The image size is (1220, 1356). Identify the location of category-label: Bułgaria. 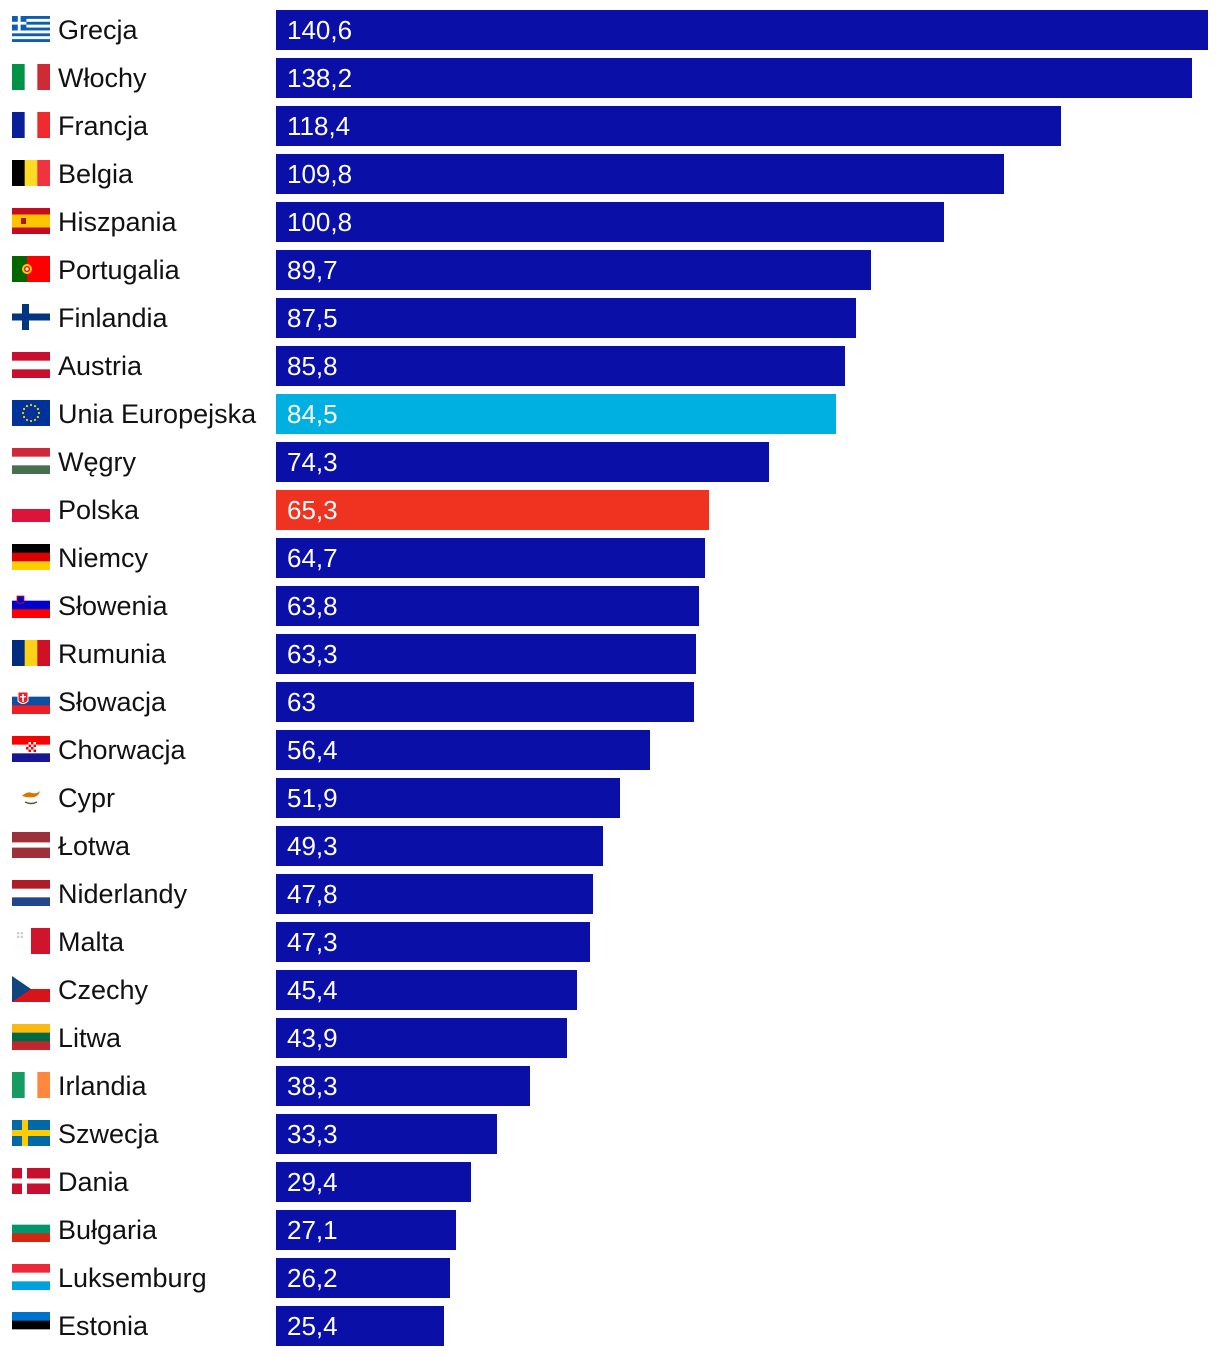
(108, 1230).